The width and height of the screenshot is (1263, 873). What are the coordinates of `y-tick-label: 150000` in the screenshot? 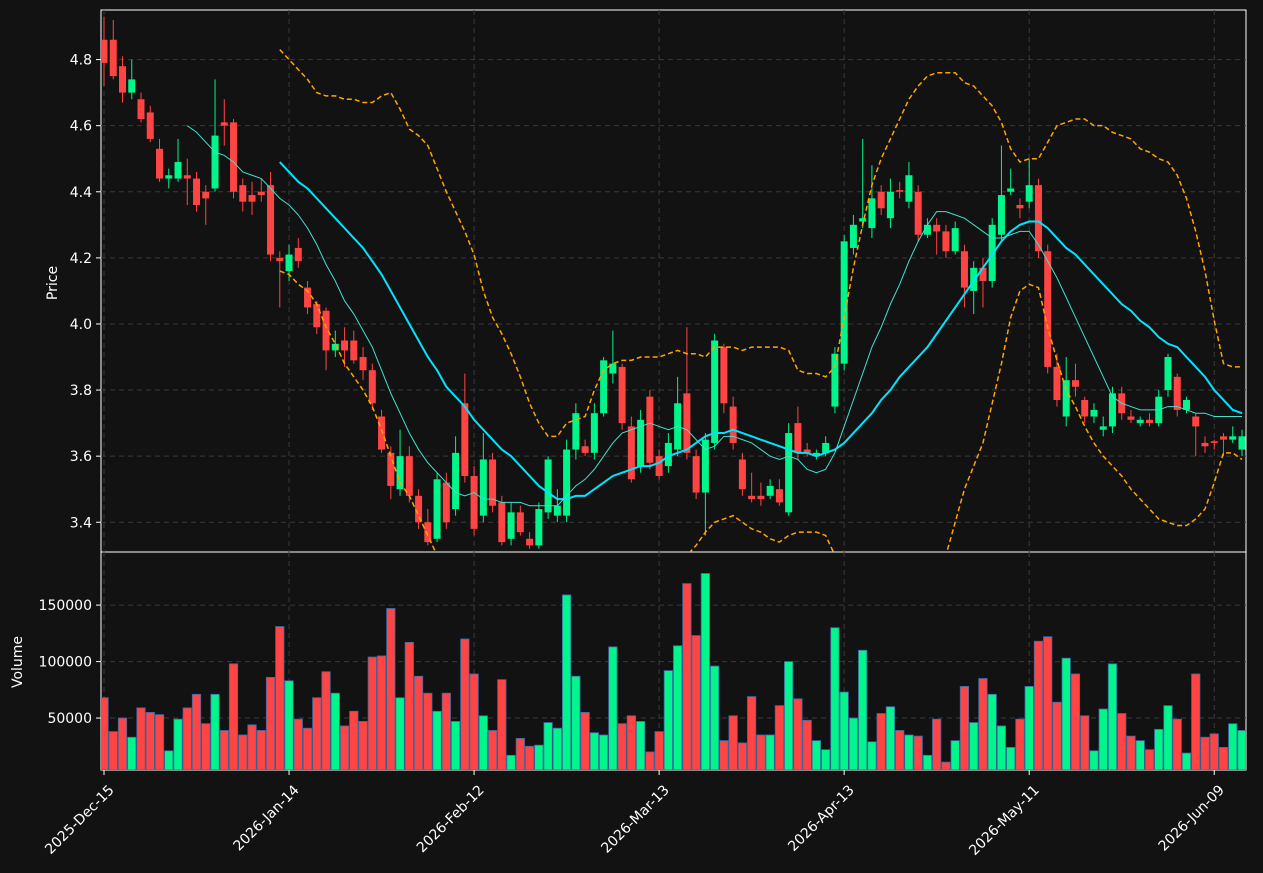 It's located at (65, 606).